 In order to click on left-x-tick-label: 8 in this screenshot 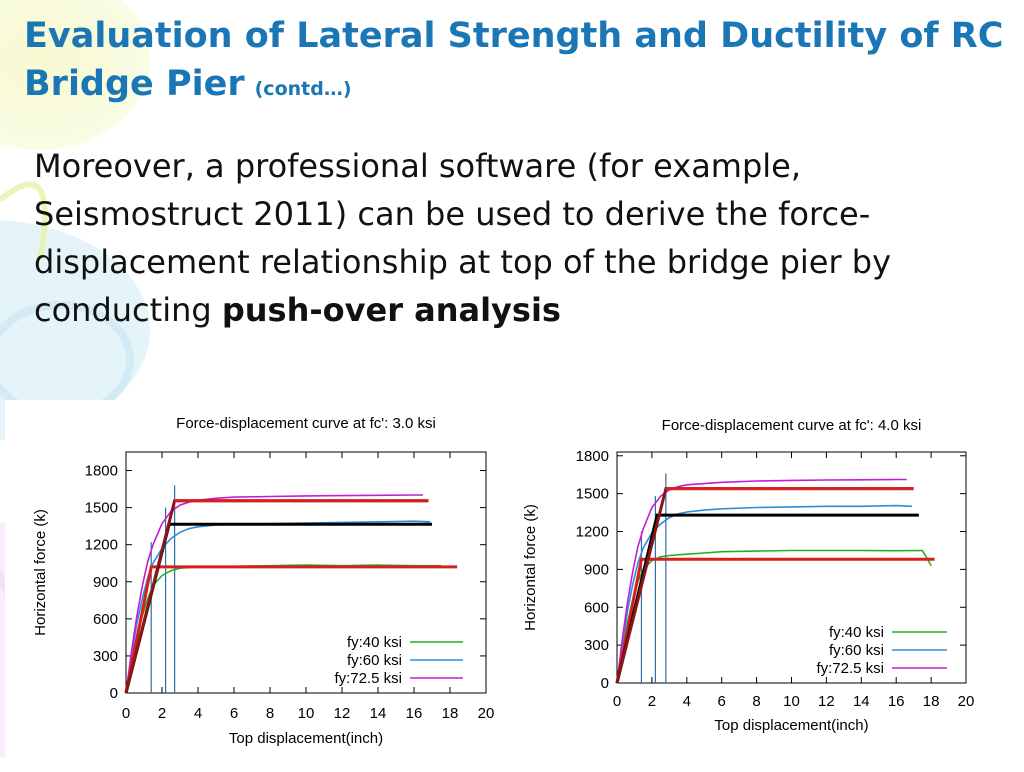, I will do `click(270, 713)`.